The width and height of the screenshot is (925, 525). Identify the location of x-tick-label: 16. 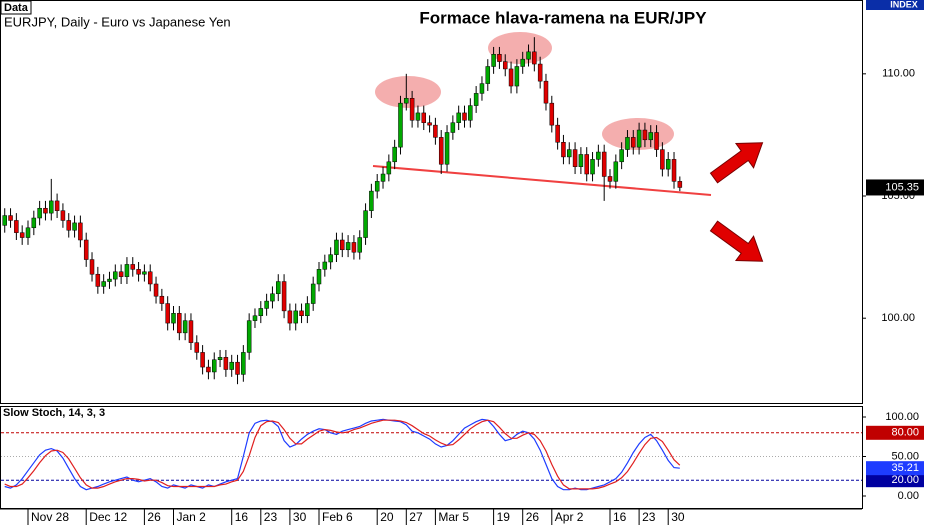
(242, 517).